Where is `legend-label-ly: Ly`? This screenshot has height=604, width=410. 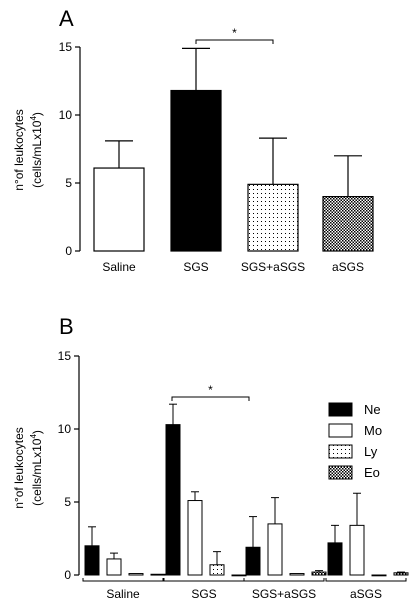
legend-label-ly: Ly is located at coordinates (371, 451).